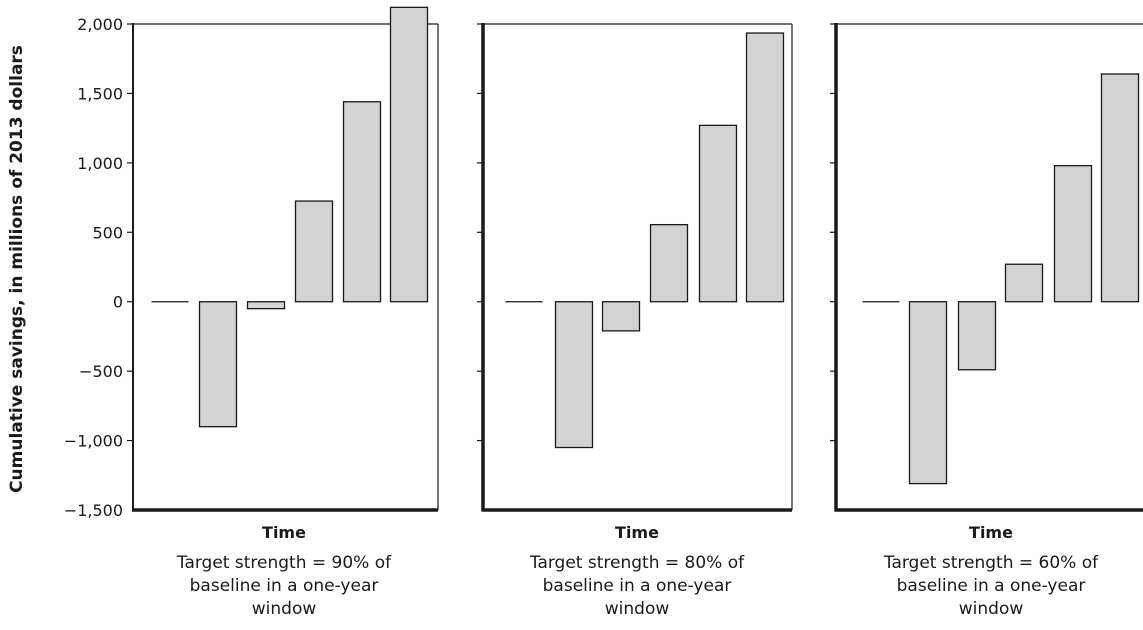 The height and width of the screenshot is (630, 1143). I want to click on y-tick-label: 1,000, so click(100, 163).